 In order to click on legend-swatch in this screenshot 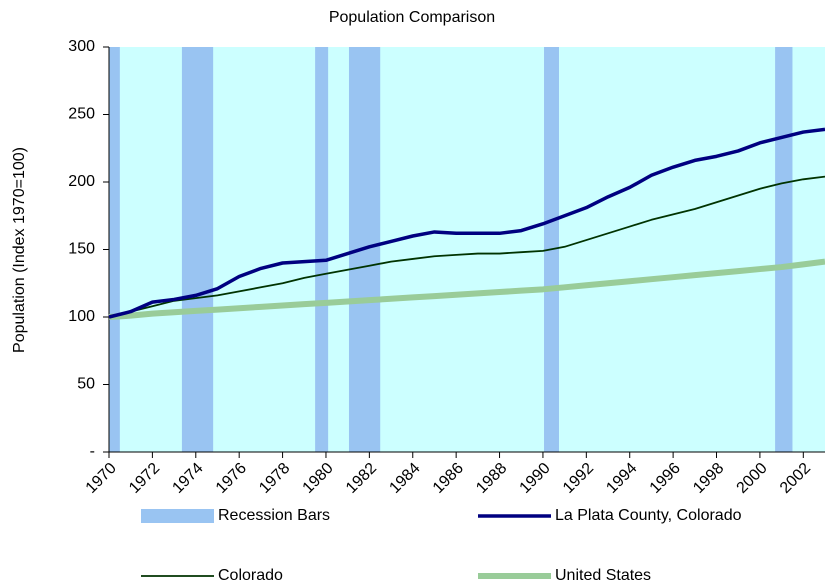, I will do `click(177, 516)`.